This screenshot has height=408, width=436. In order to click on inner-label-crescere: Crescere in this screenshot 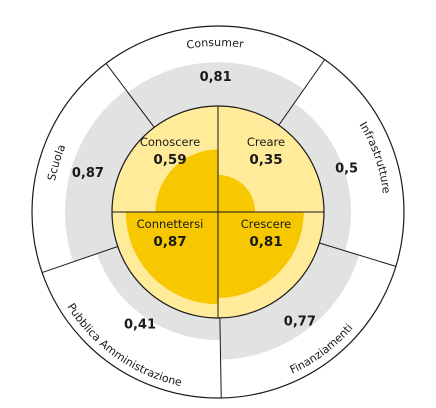, I will do `click(266, 224)`.